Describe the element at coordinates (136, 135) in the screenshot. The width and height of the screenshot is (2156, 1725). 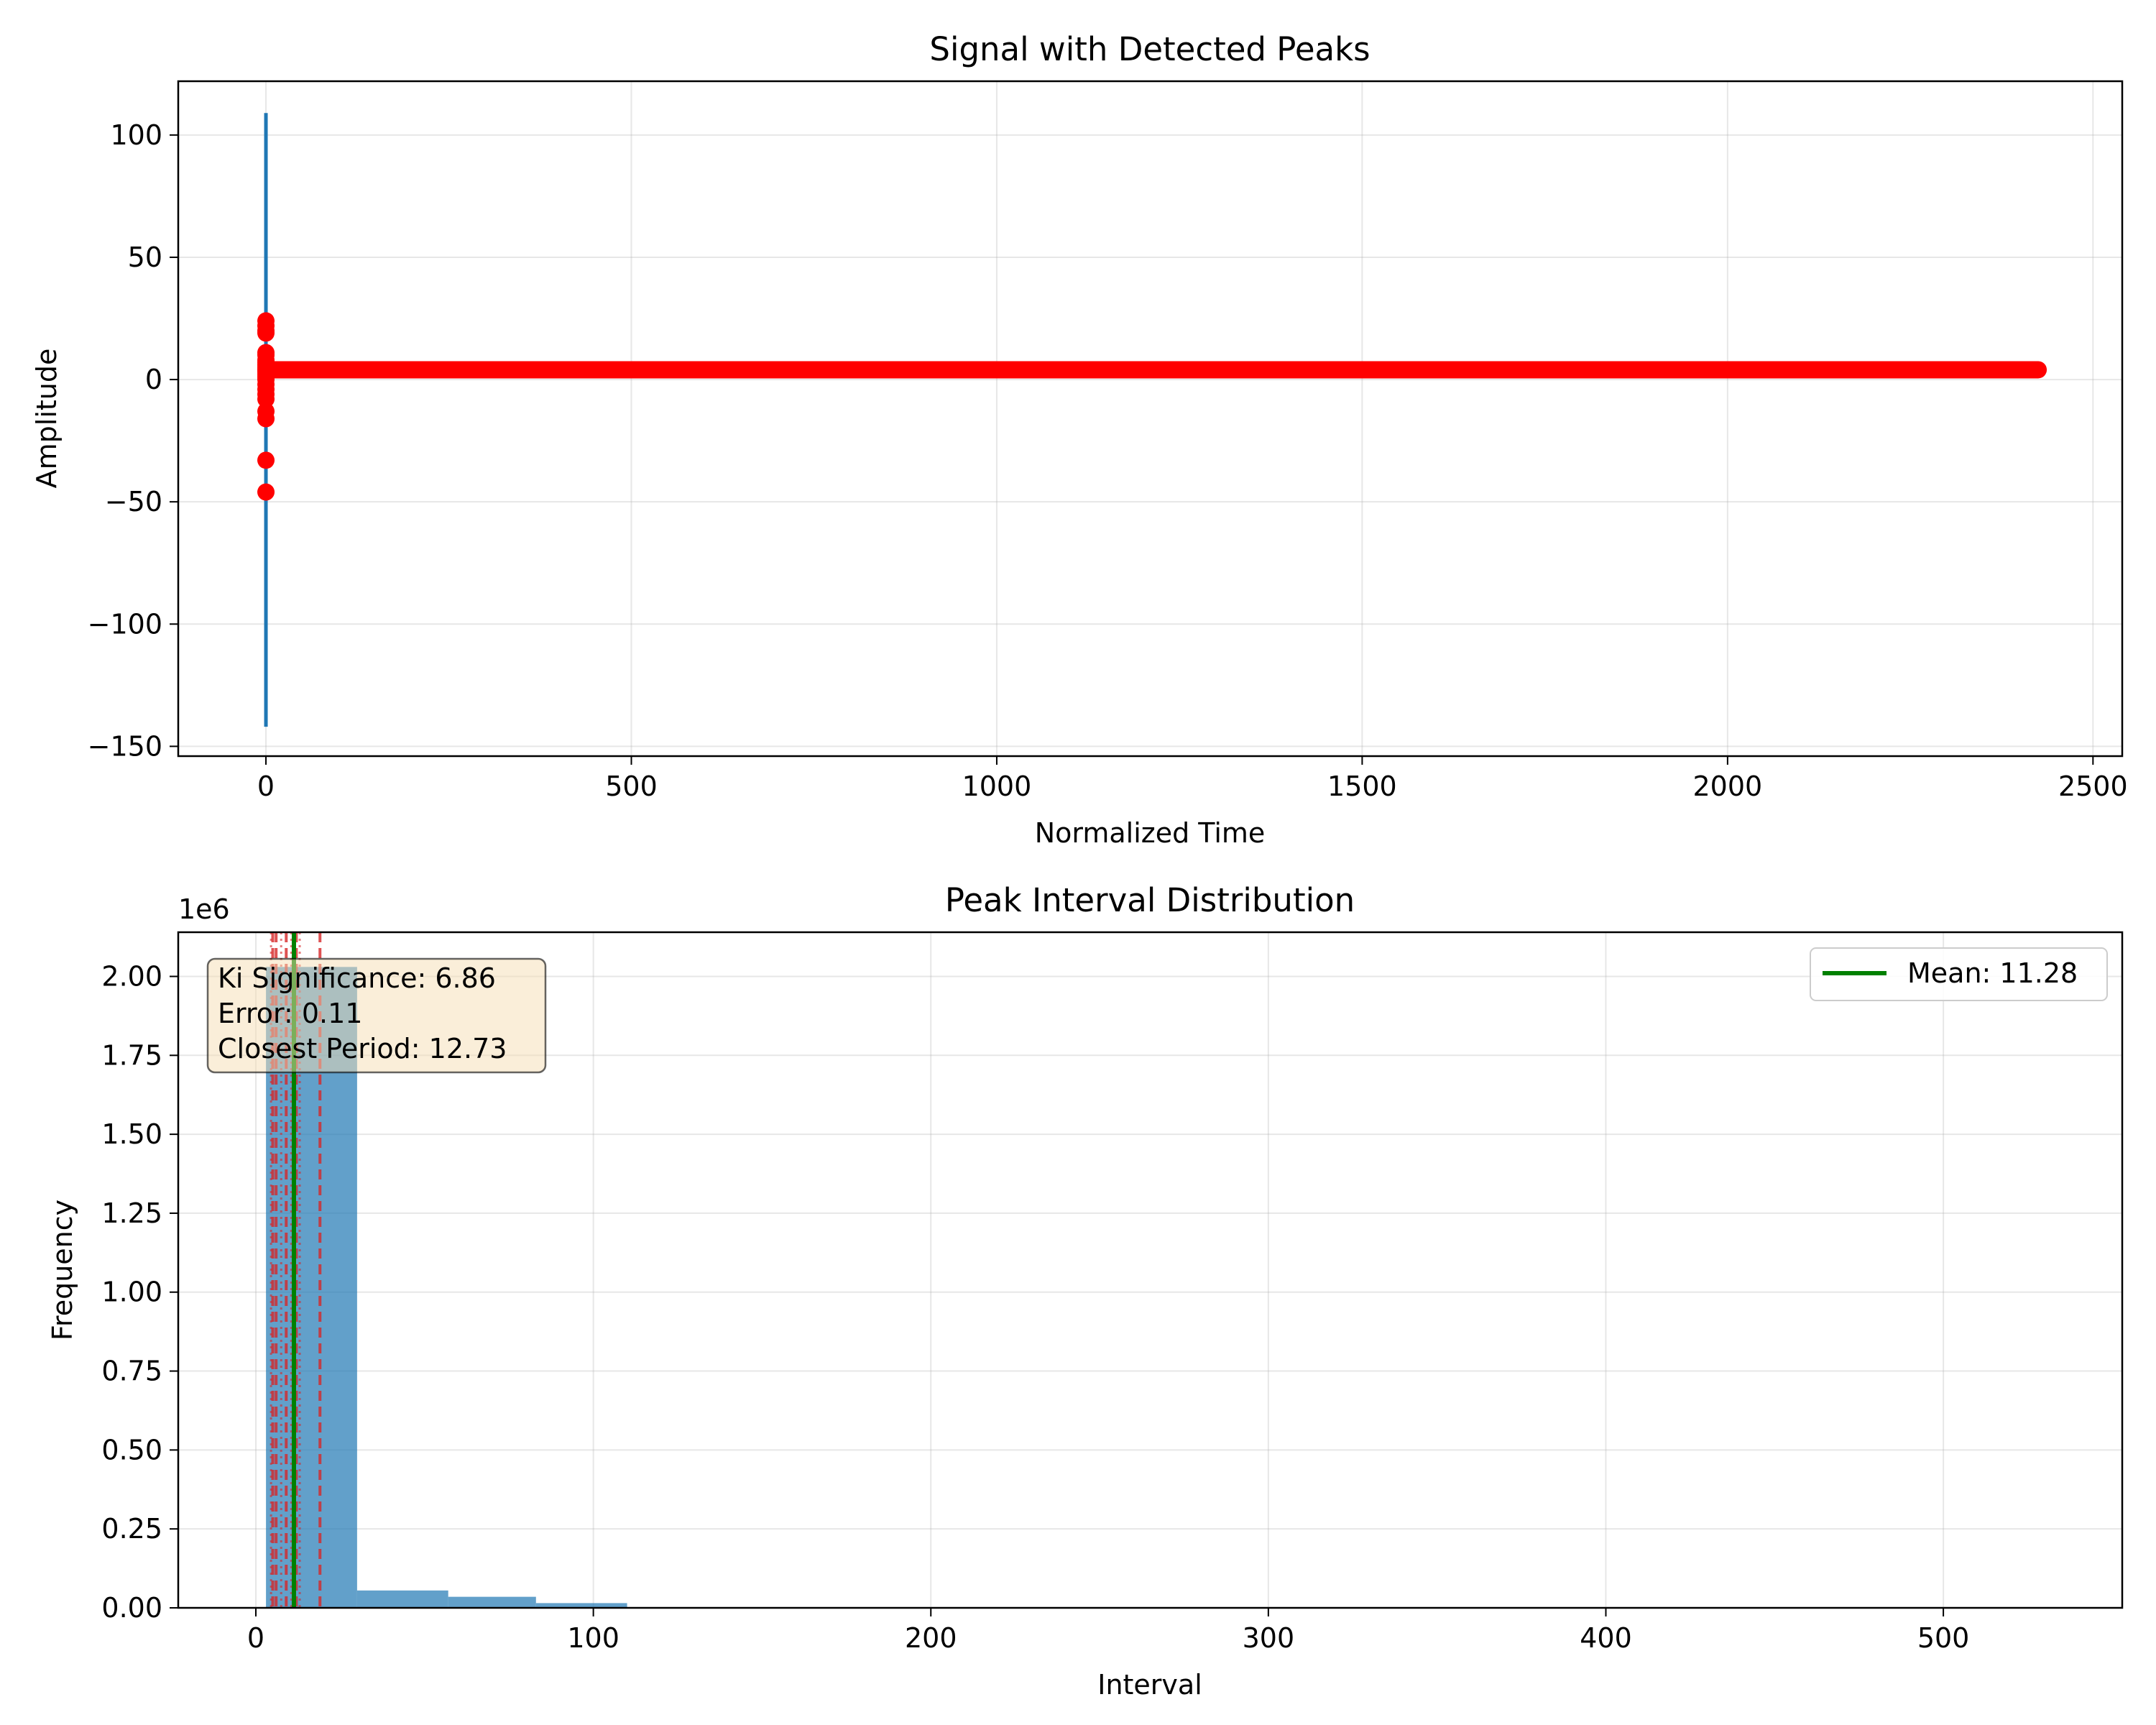
I see `signal-y-tick-label: 100` at that location.